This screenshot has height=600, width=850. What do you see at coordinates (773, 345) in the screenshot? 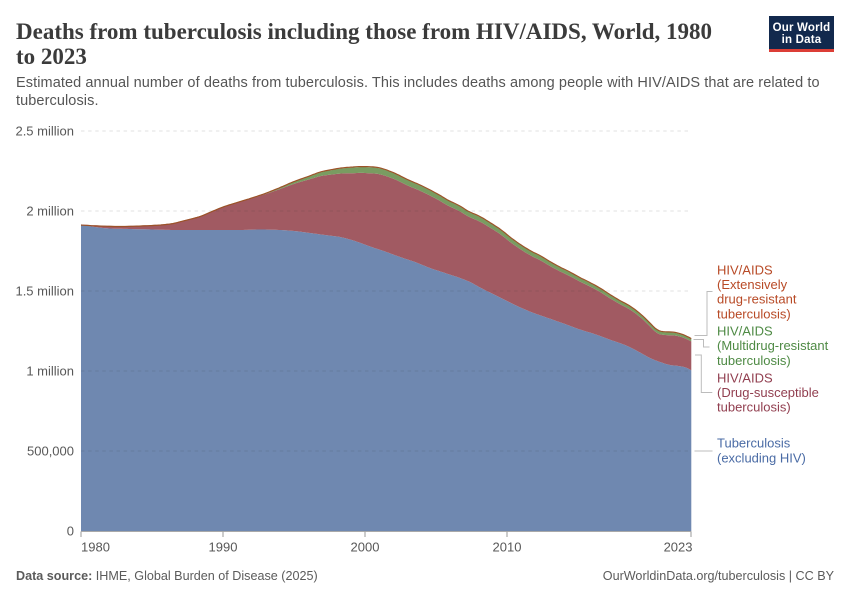
I see `svg-text: (Multidrug-resistant` at bounding box center [773, 345].